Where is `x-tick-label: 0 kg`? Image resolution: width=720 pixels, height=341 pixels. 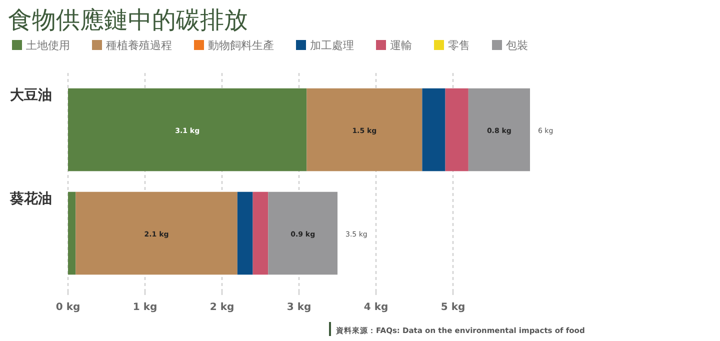
x-tick-label: 0 kg is located at coordinates (68, 307).